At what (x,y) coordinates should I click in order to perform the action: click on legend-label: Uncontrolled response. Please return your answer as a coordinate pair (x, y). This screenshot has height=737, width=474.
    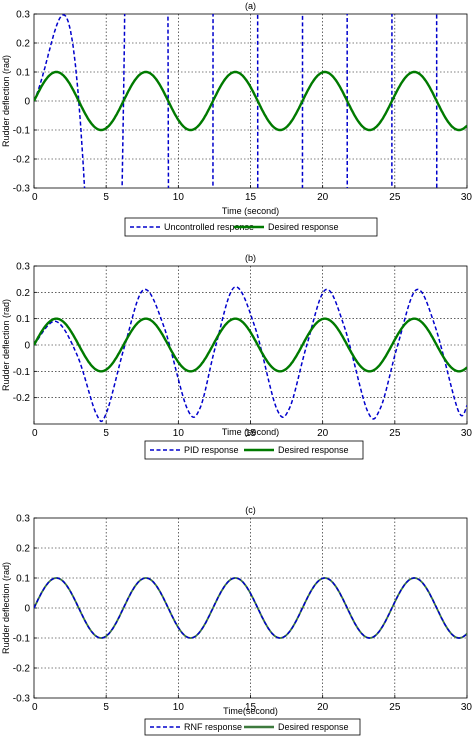
    Looking at the image, I should click on (209, 227).